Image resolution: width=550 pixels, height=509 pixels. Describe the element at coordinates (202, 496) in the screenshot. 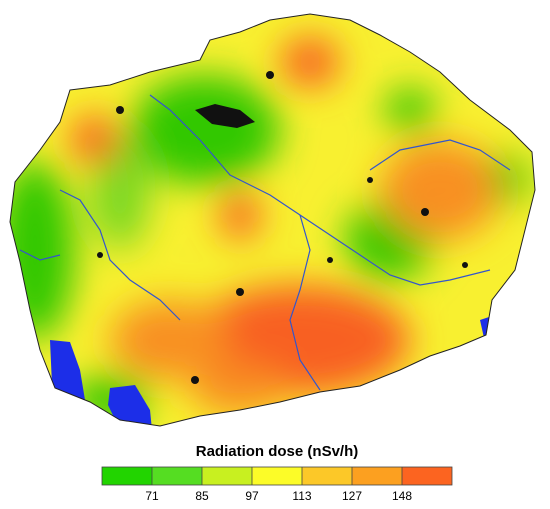

I see `tick-label: 85` at that location.